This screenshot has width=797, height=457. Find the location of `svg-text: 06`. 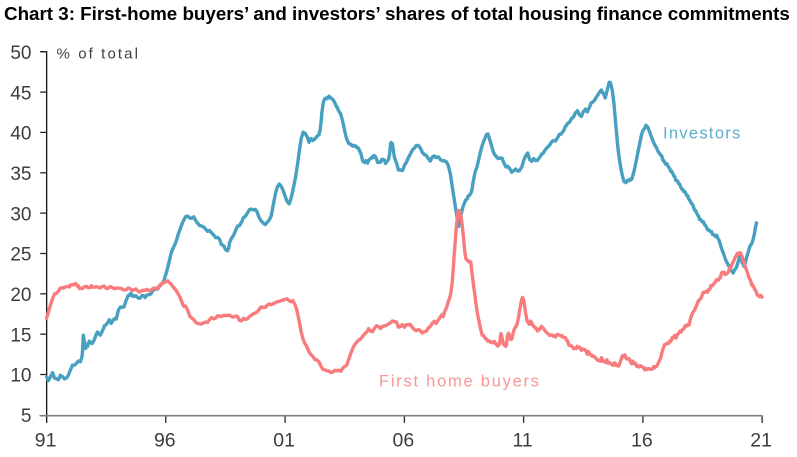

svg-text: 06 is located at coordinates (404, 441).